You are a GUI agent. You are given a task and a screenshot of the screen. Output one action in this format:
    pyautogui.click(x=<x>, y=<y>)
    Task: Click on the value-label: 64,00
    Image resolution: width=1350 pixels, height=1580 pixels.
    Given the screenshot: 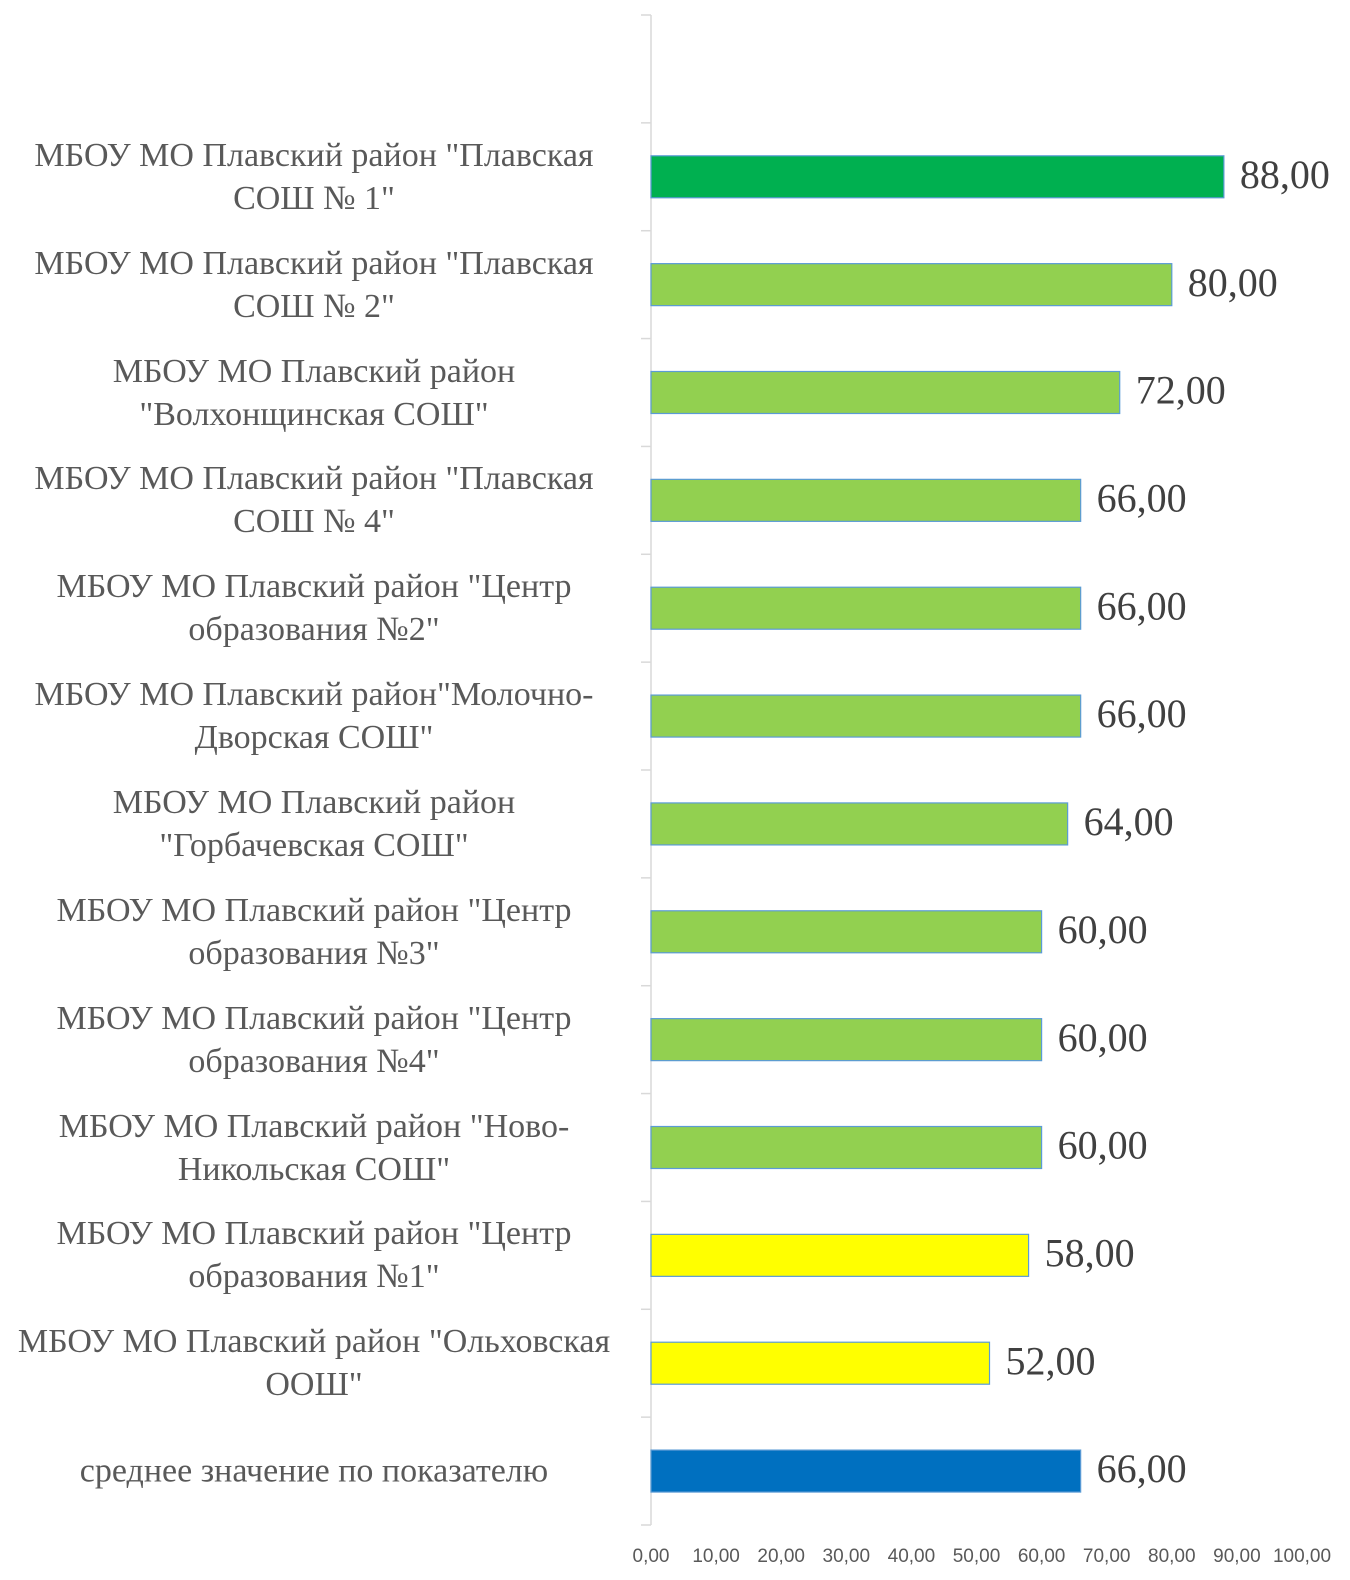 What is the action you would take?
    pyautogui.click(x=1129, y=821)
    